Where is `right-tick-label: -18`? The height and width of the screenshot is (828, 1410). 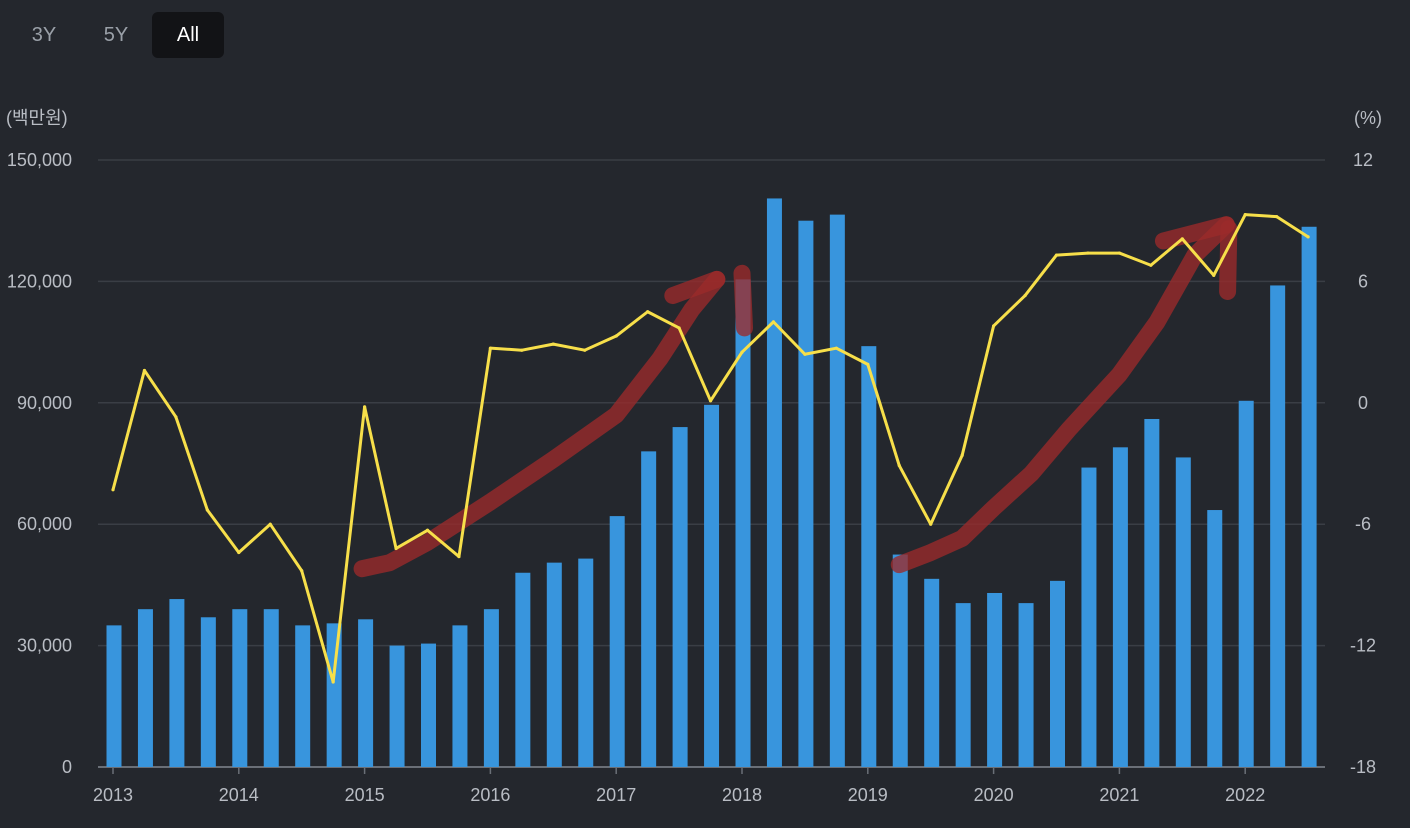 right-tick-label: -18 is located at coordinates (1363, 767).